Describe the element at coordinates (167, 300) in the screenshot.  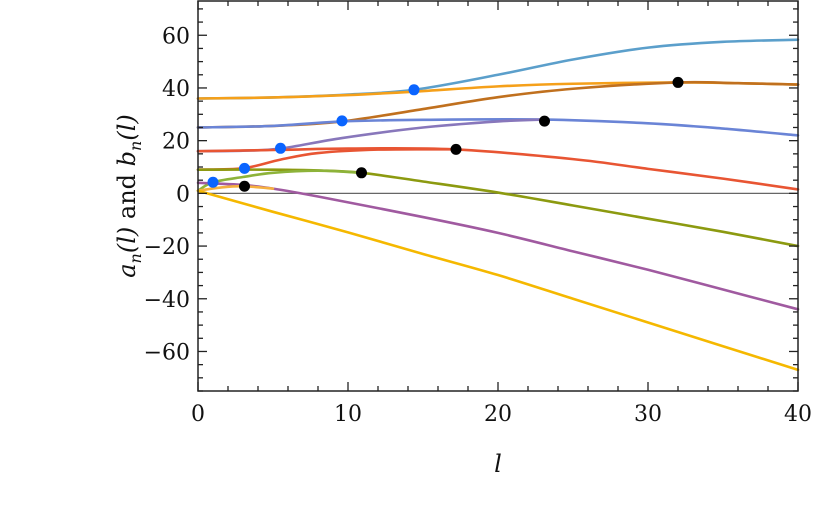
I see `y-tick-label: −40` at that location.